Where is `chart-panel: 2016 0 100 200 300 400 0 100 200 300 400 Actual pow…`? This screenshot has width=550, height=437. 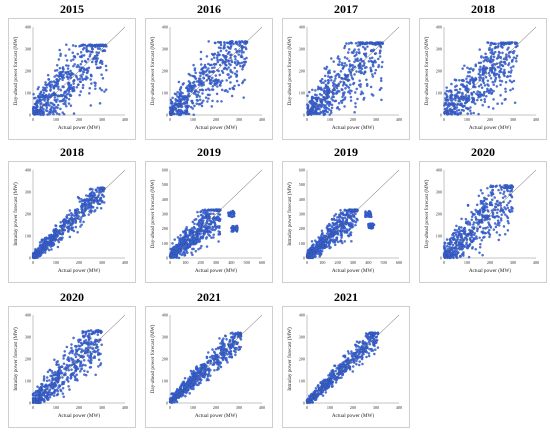
chart-panel: 2016 0 100 200 300 400 0 100 200 300 400 Actual pow… is located at coordinates (209, 71).